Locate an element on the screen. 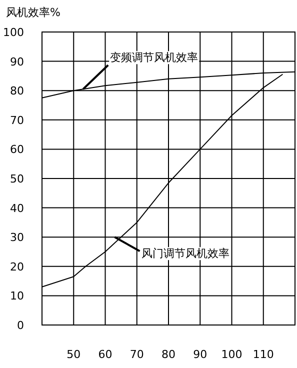 The height and width of the screenshot is (368, 297). y-tick-label: 50 is located at coordinates (17, 179).